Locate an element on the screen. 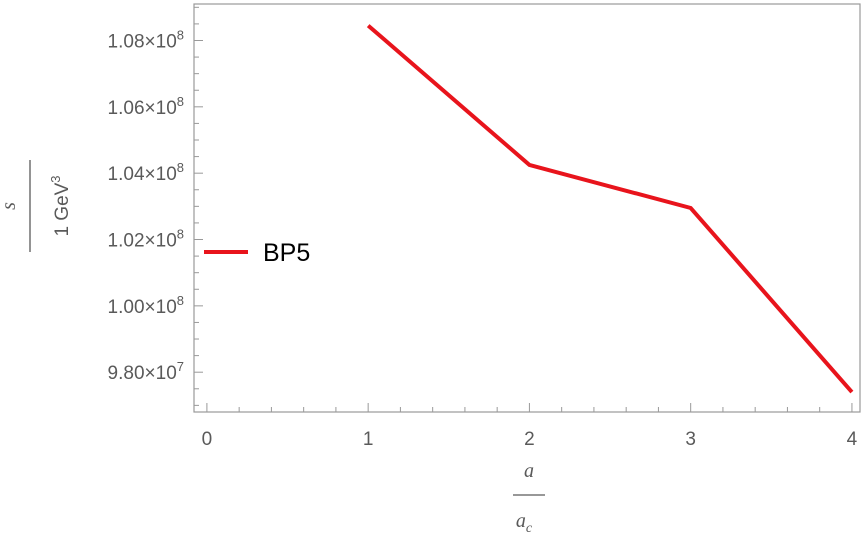  x-axis-label-denominator-base: a is located at coordinates (521, 521).